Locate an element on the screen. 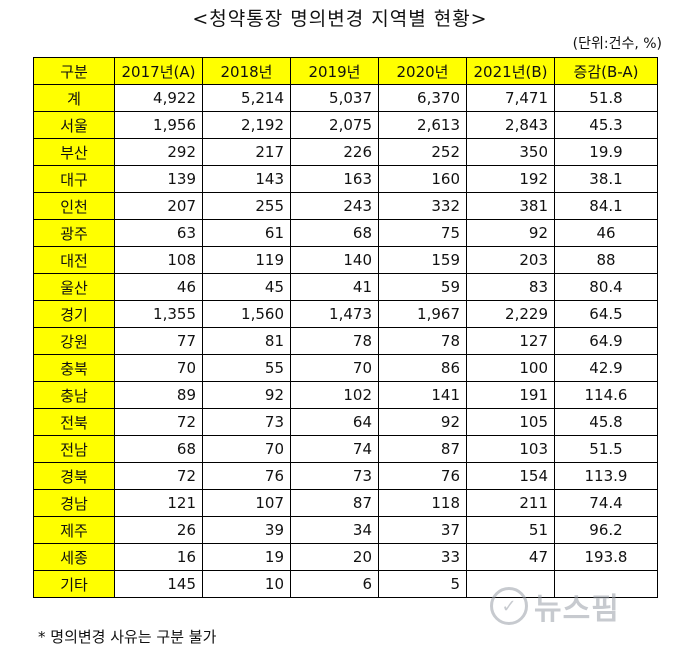  count-cell: 207 is located at coordinates (158, 206).